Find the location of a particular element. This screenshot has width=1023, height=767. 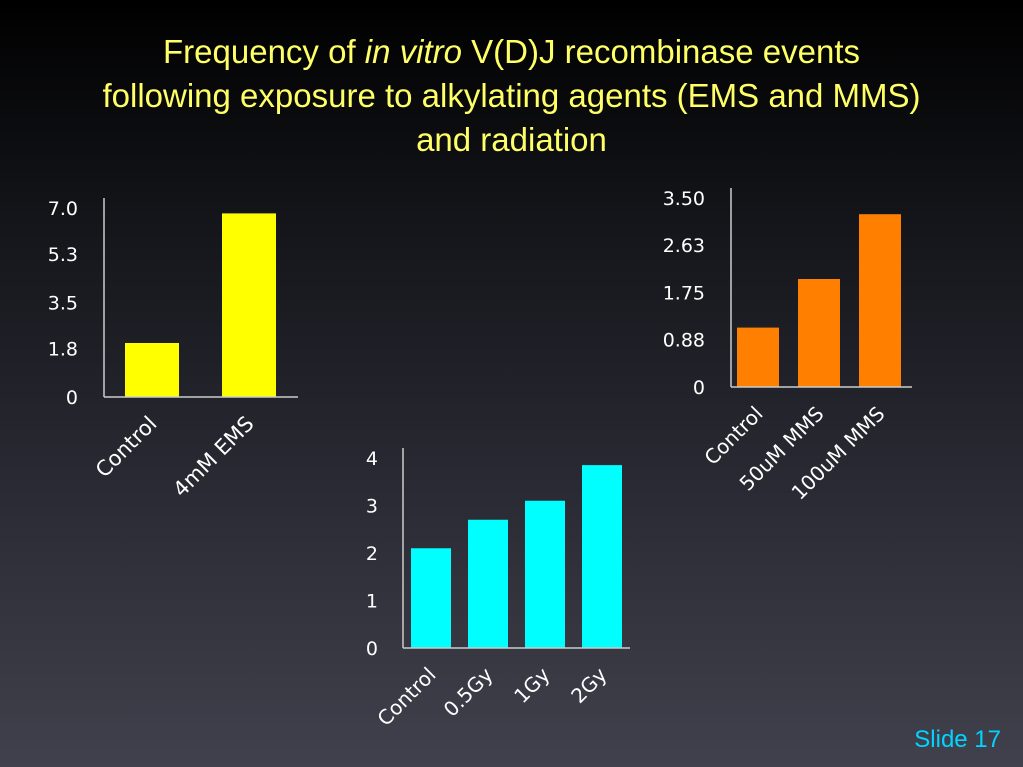

radiation-bar-2gy is located at coordinates (602, 556).